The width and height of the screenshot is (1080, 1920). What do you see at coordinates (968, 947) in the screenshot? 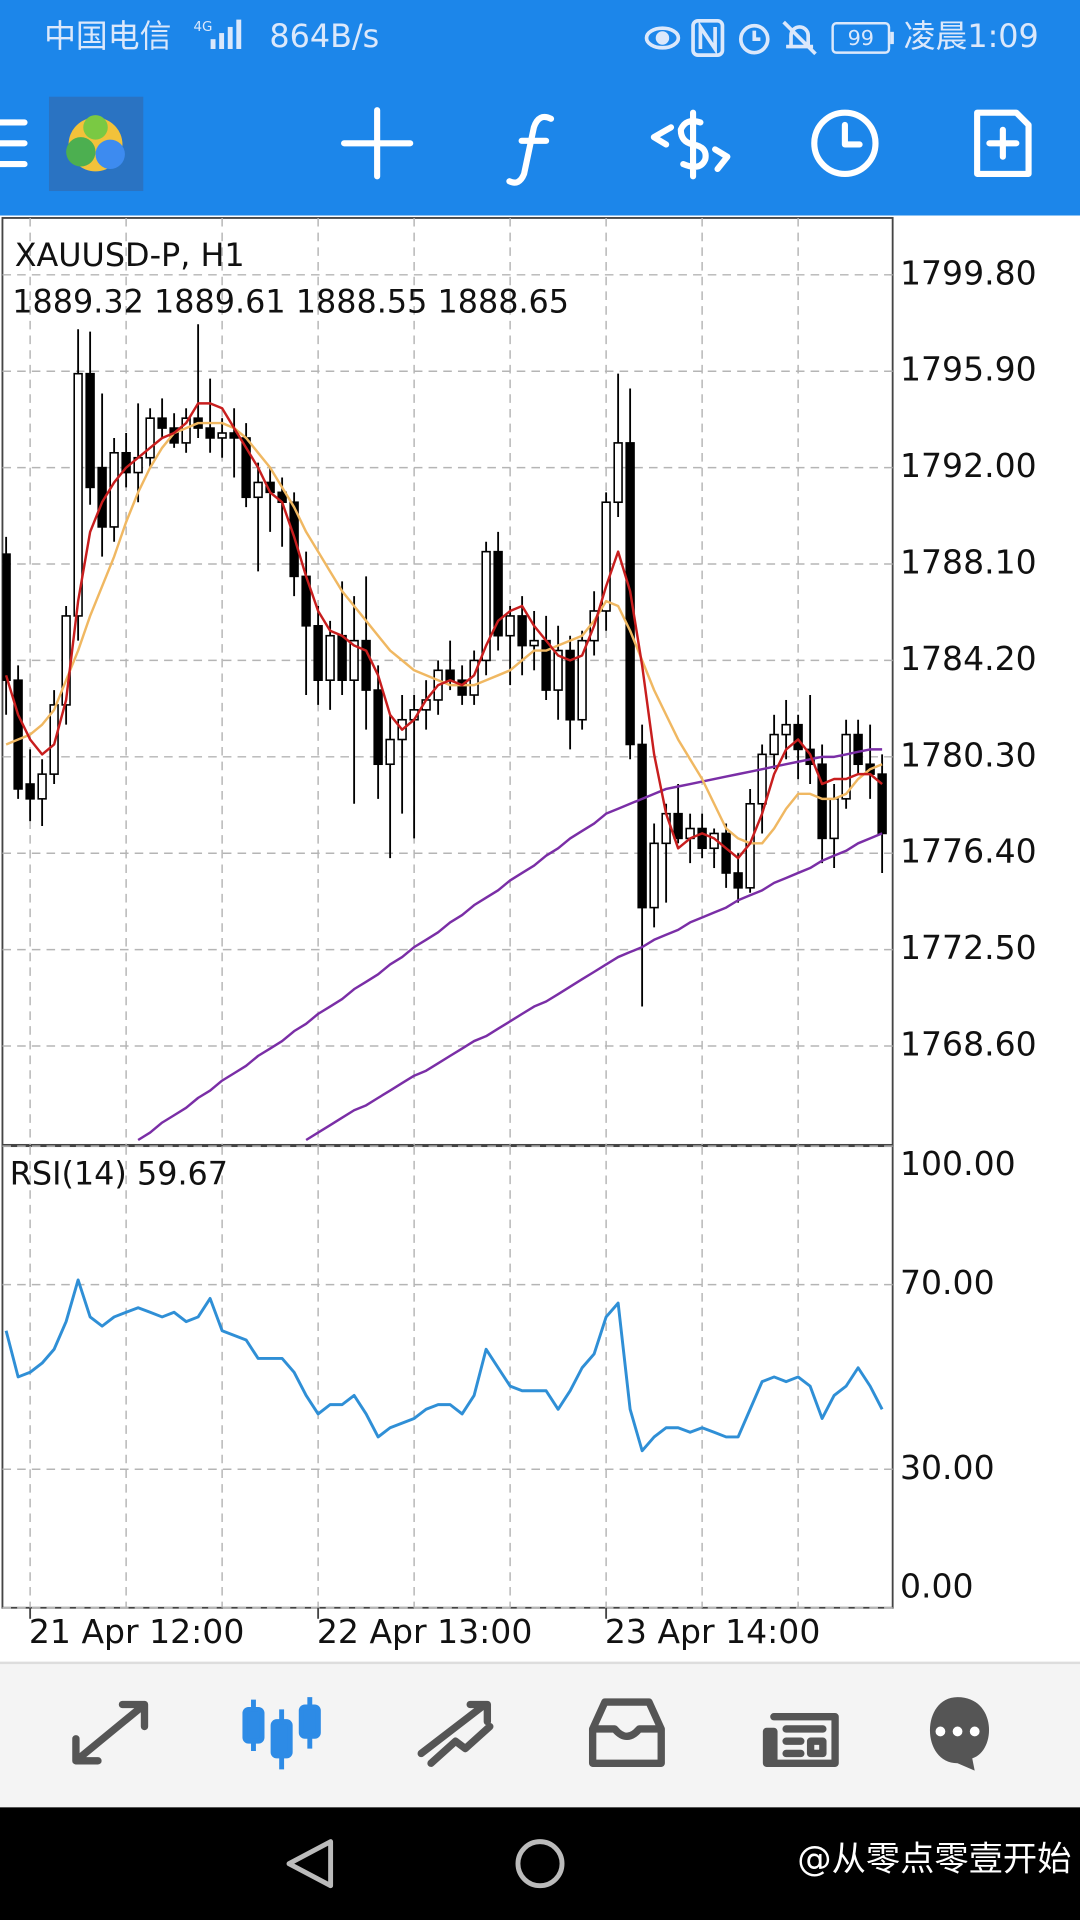
I see `y-tick-label: 1772.50` at bounding box center [968, 947].